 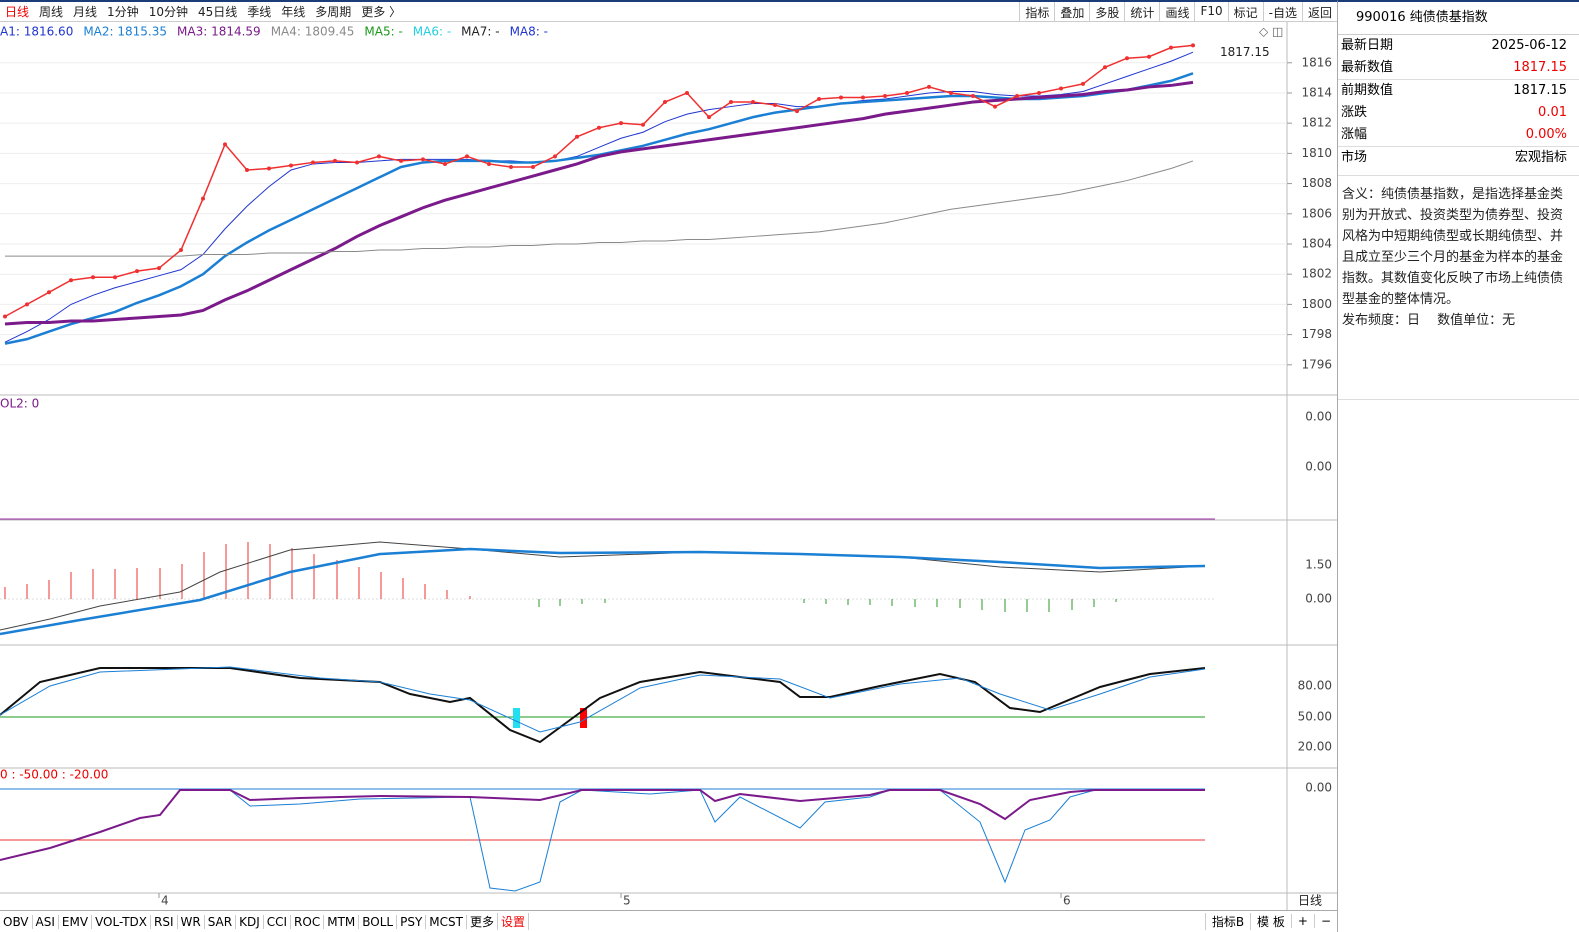 I want to click on period-tab: 月线, so click(x=85, y=12).